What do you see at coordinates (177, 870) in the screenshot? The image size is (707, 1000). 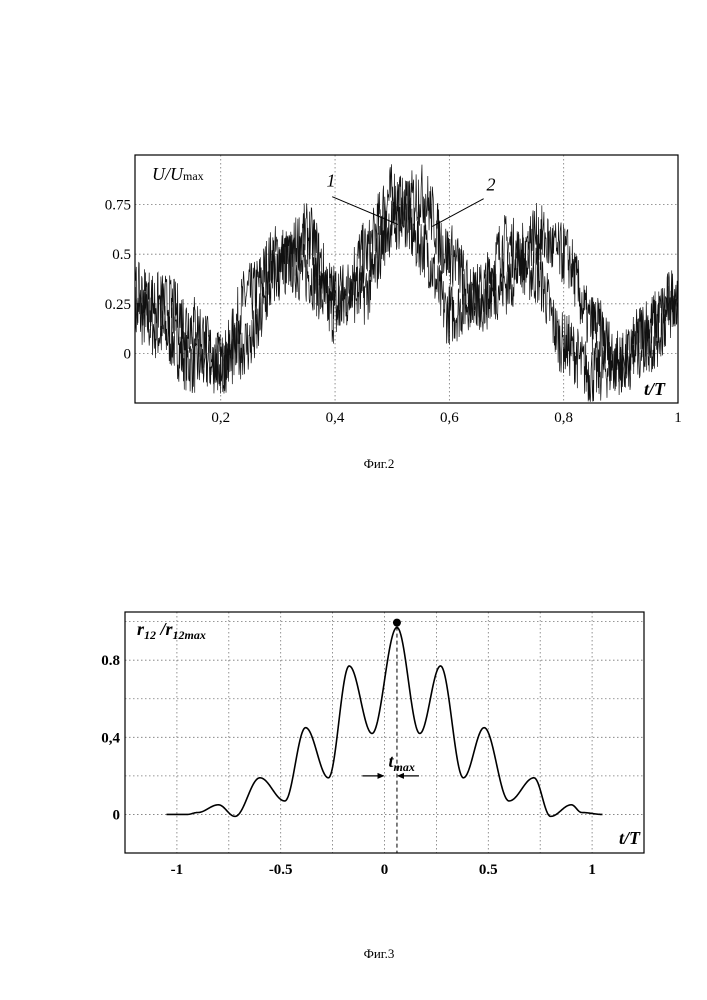 I see `c2-x-tick-label: -1` at bounding box center [177, 870].